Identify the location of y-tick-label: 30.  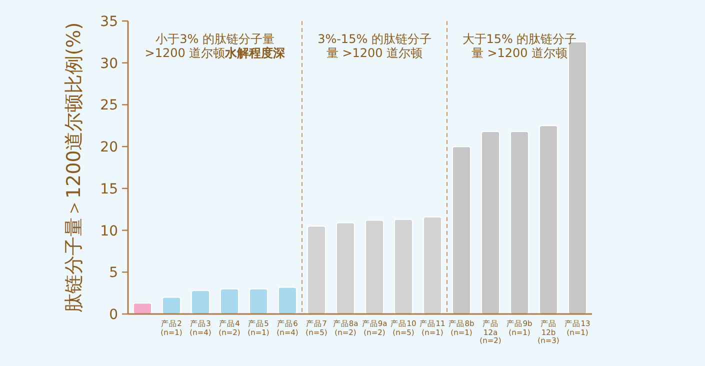
(109, 64).